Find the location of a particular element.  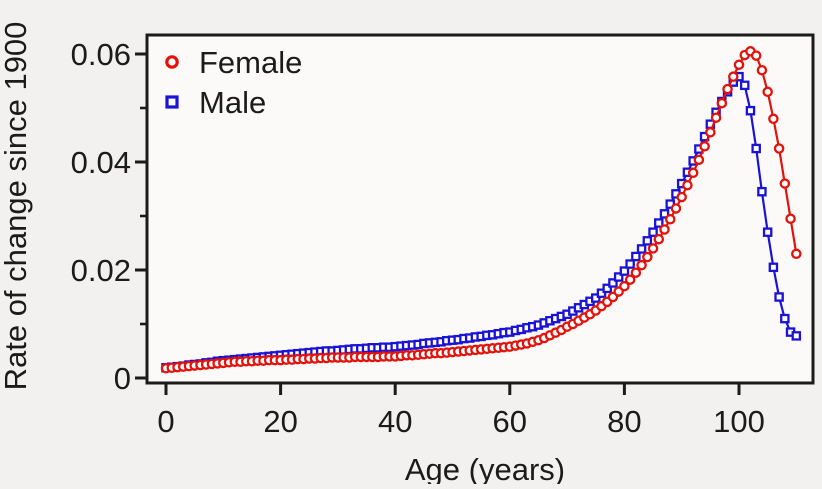

x-tick-label: 100 is located at coordinates (739, 421).